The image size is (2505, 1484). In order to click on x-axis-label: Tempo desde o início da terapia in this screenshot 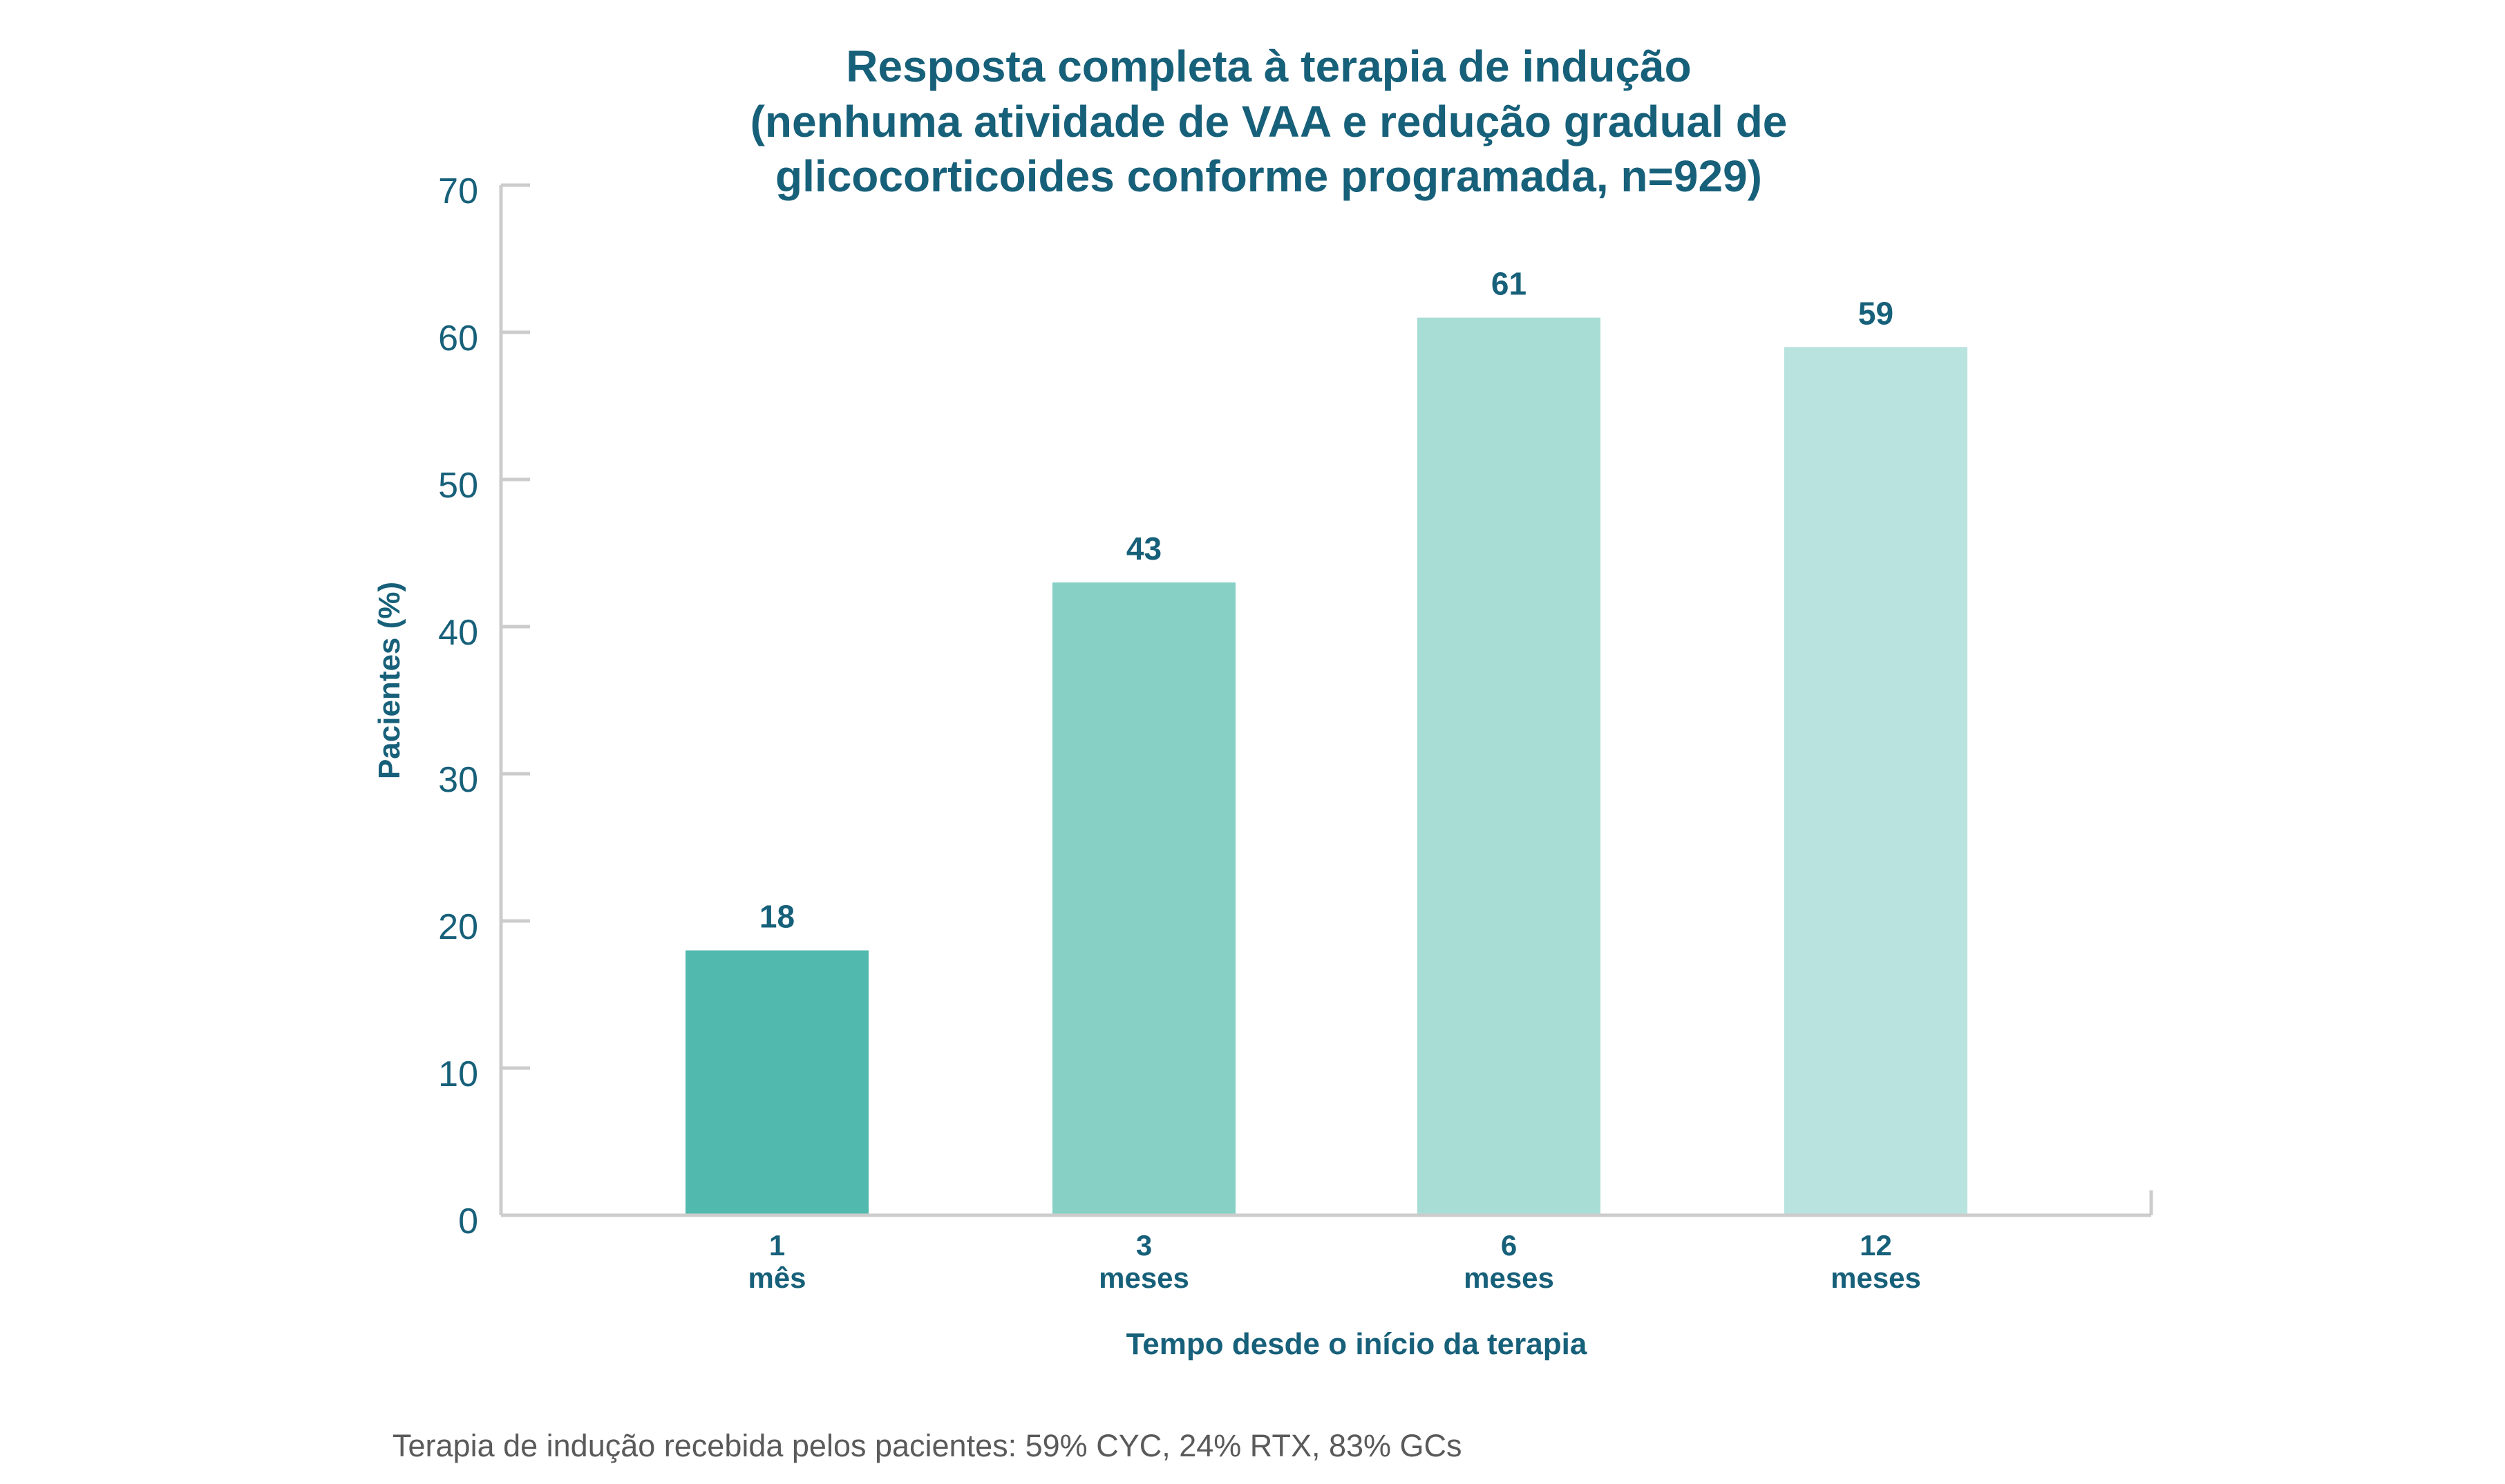, I will do `click(1356, 1344)`.